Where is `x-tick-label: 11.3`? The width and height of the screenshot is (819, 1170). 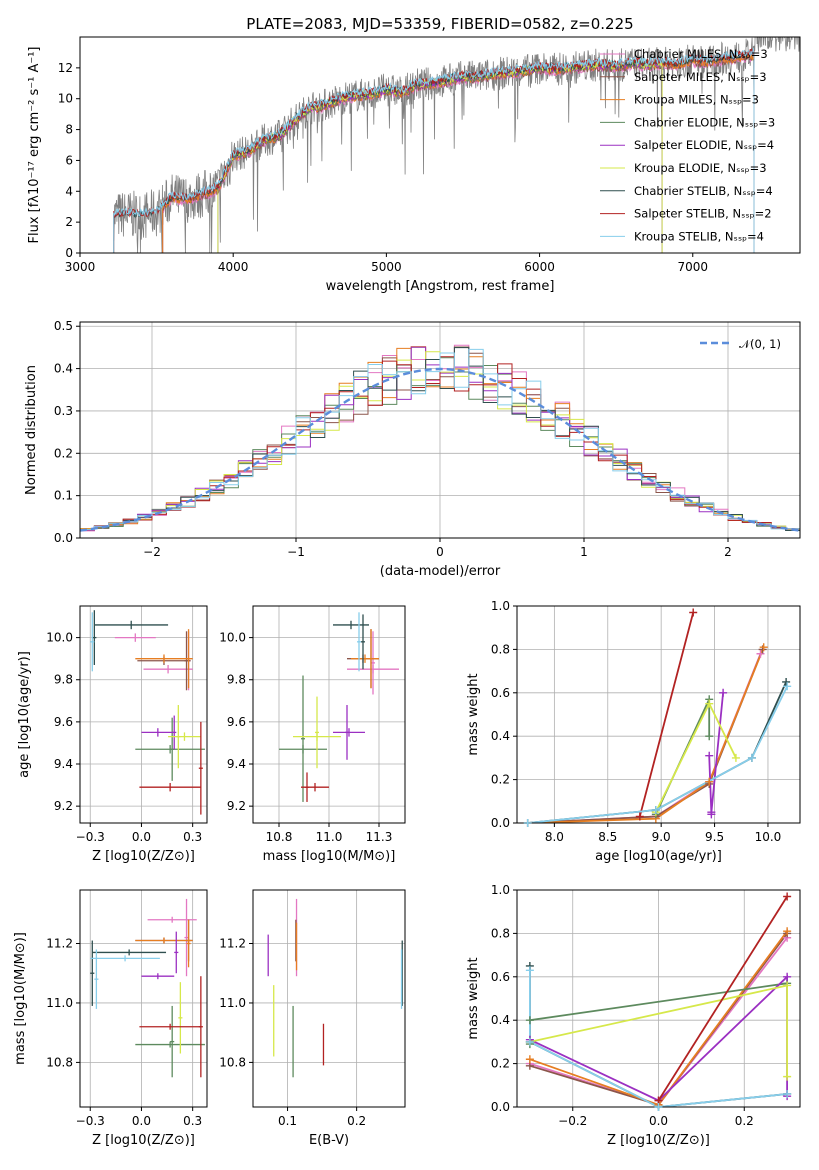
x-tick-label: 11.3 is located at coordinates (379, 837).